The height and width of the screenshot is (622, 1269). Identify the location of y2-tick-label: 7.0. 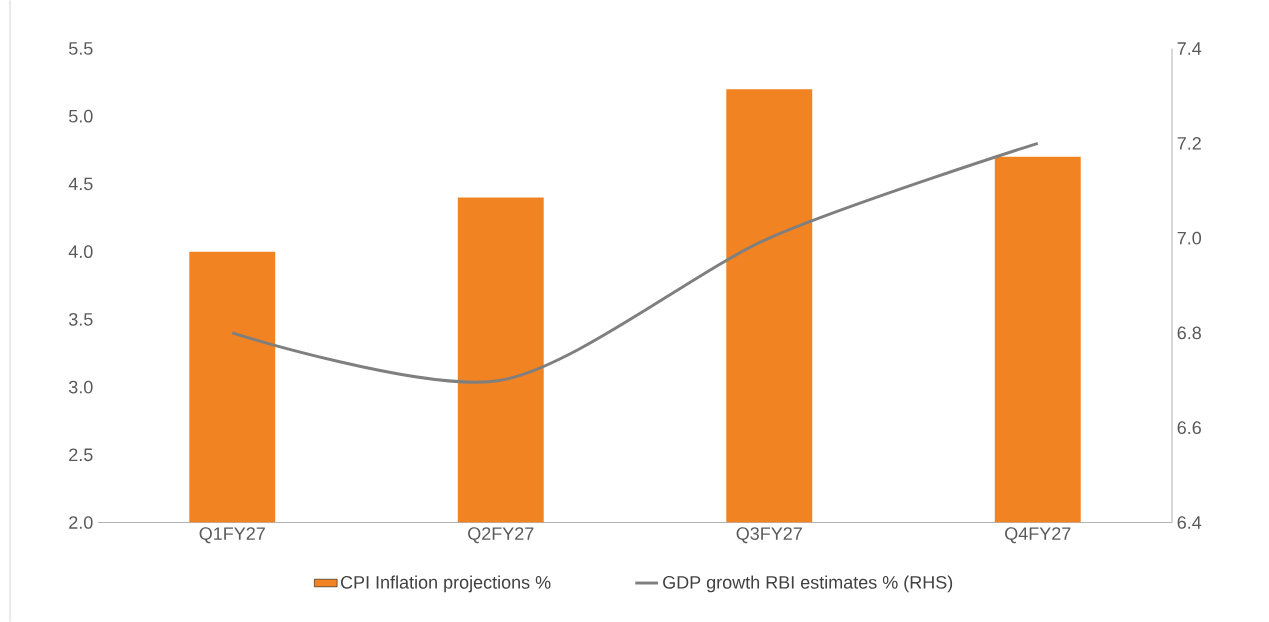
(1189, 238).